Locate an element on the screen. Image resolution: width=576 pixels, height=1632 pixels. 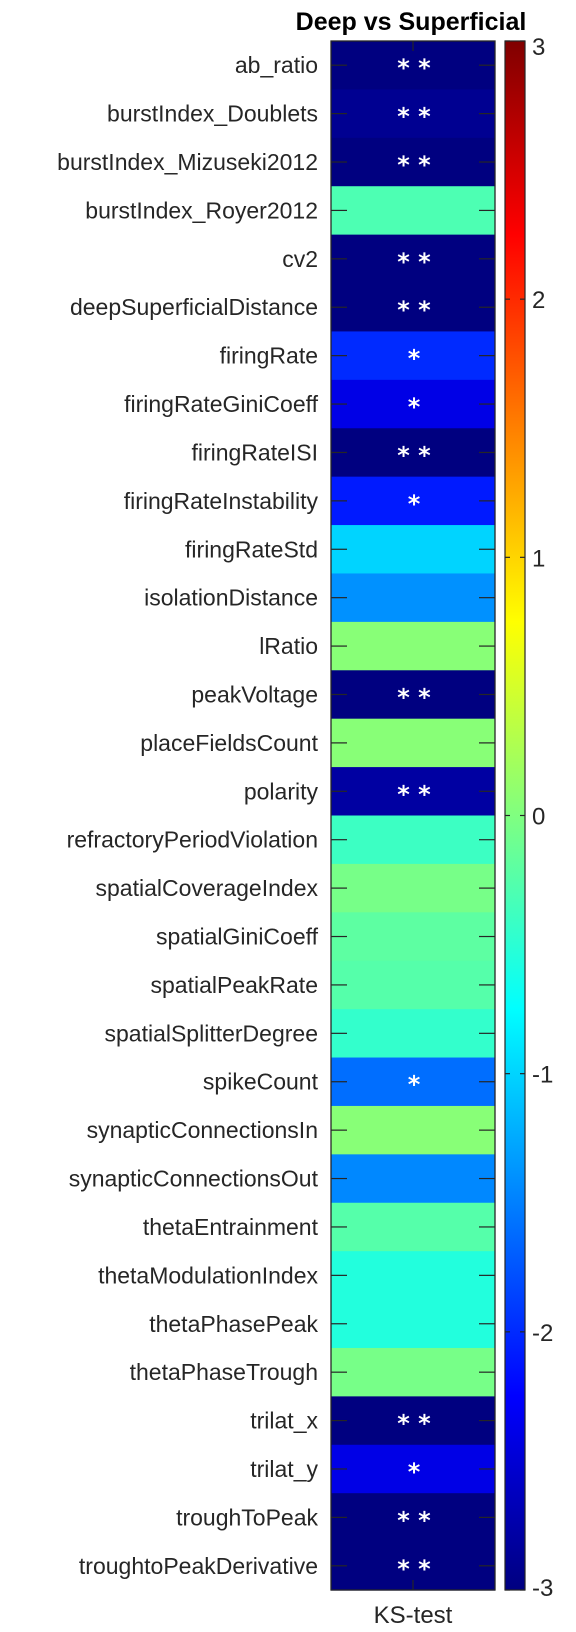
row-label: spatialCoverageIndex is located at coordinates (207, 888).